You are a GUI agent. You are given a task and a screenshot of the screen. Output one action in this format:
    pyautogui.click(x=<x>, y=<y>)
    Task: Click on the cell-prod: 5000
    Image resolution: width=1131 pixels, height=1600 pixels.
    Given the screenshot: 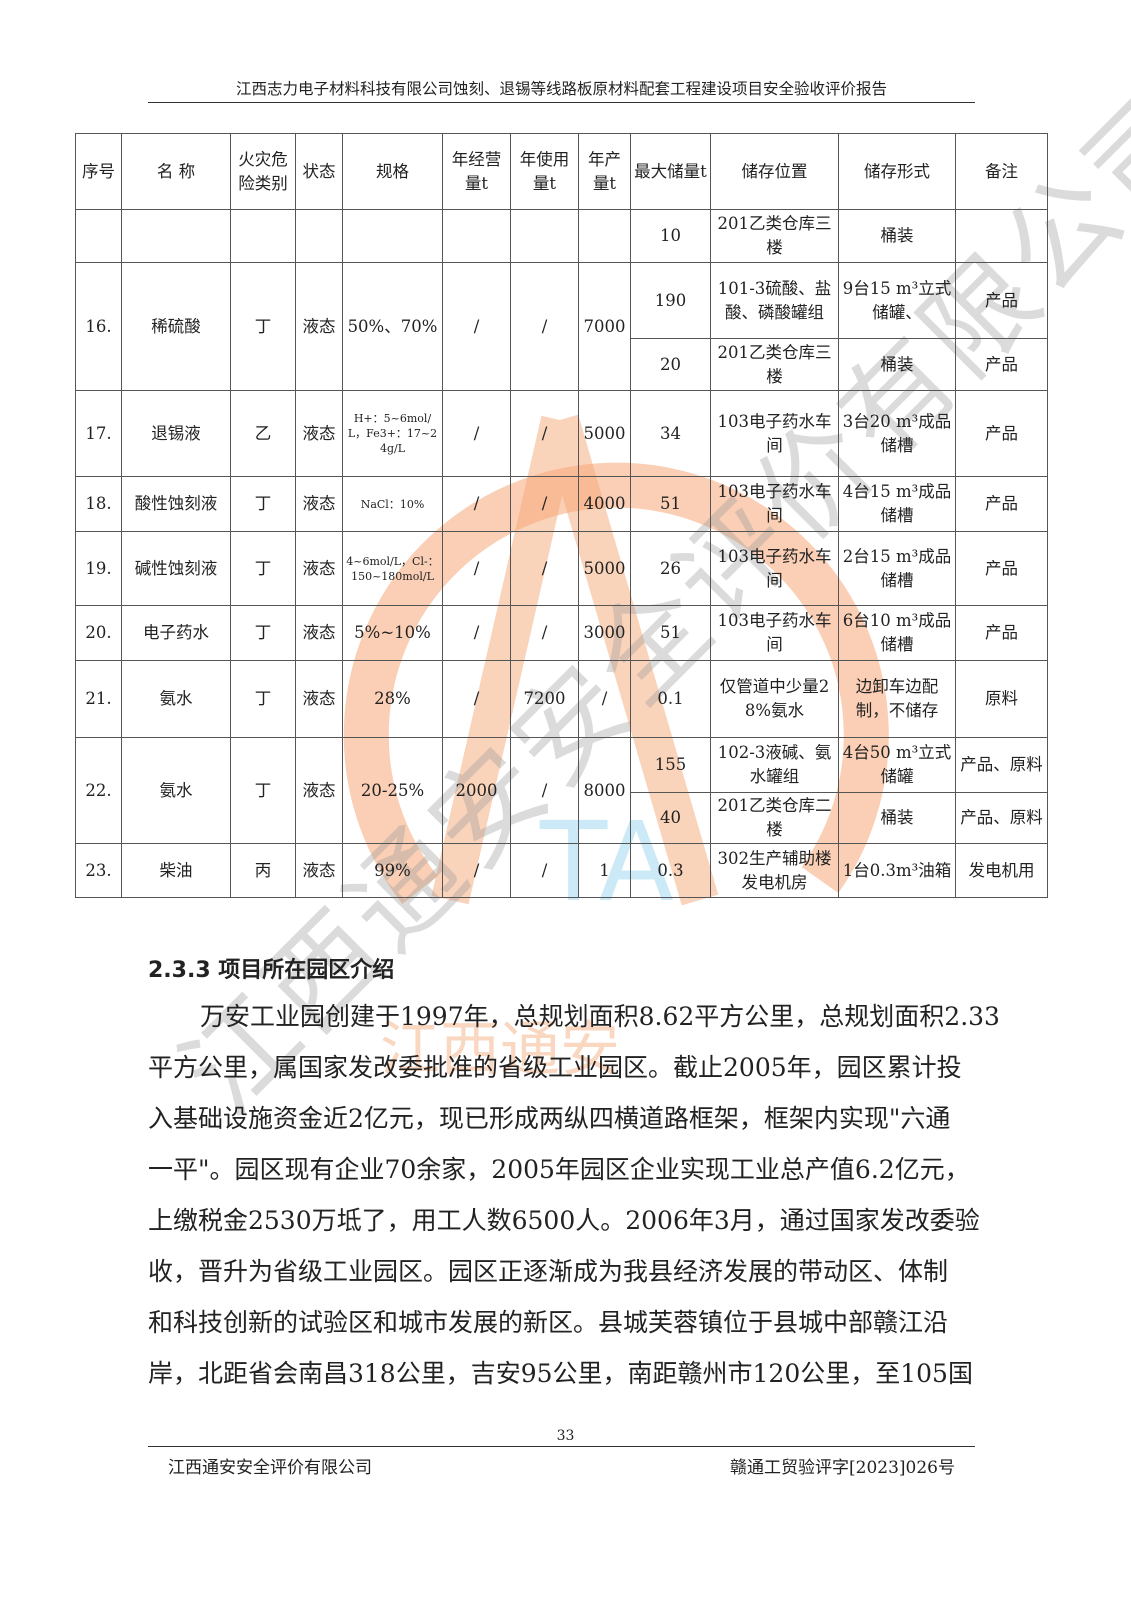 What is the action you would take?
    pyautogui.click(x=604, y=568)
    